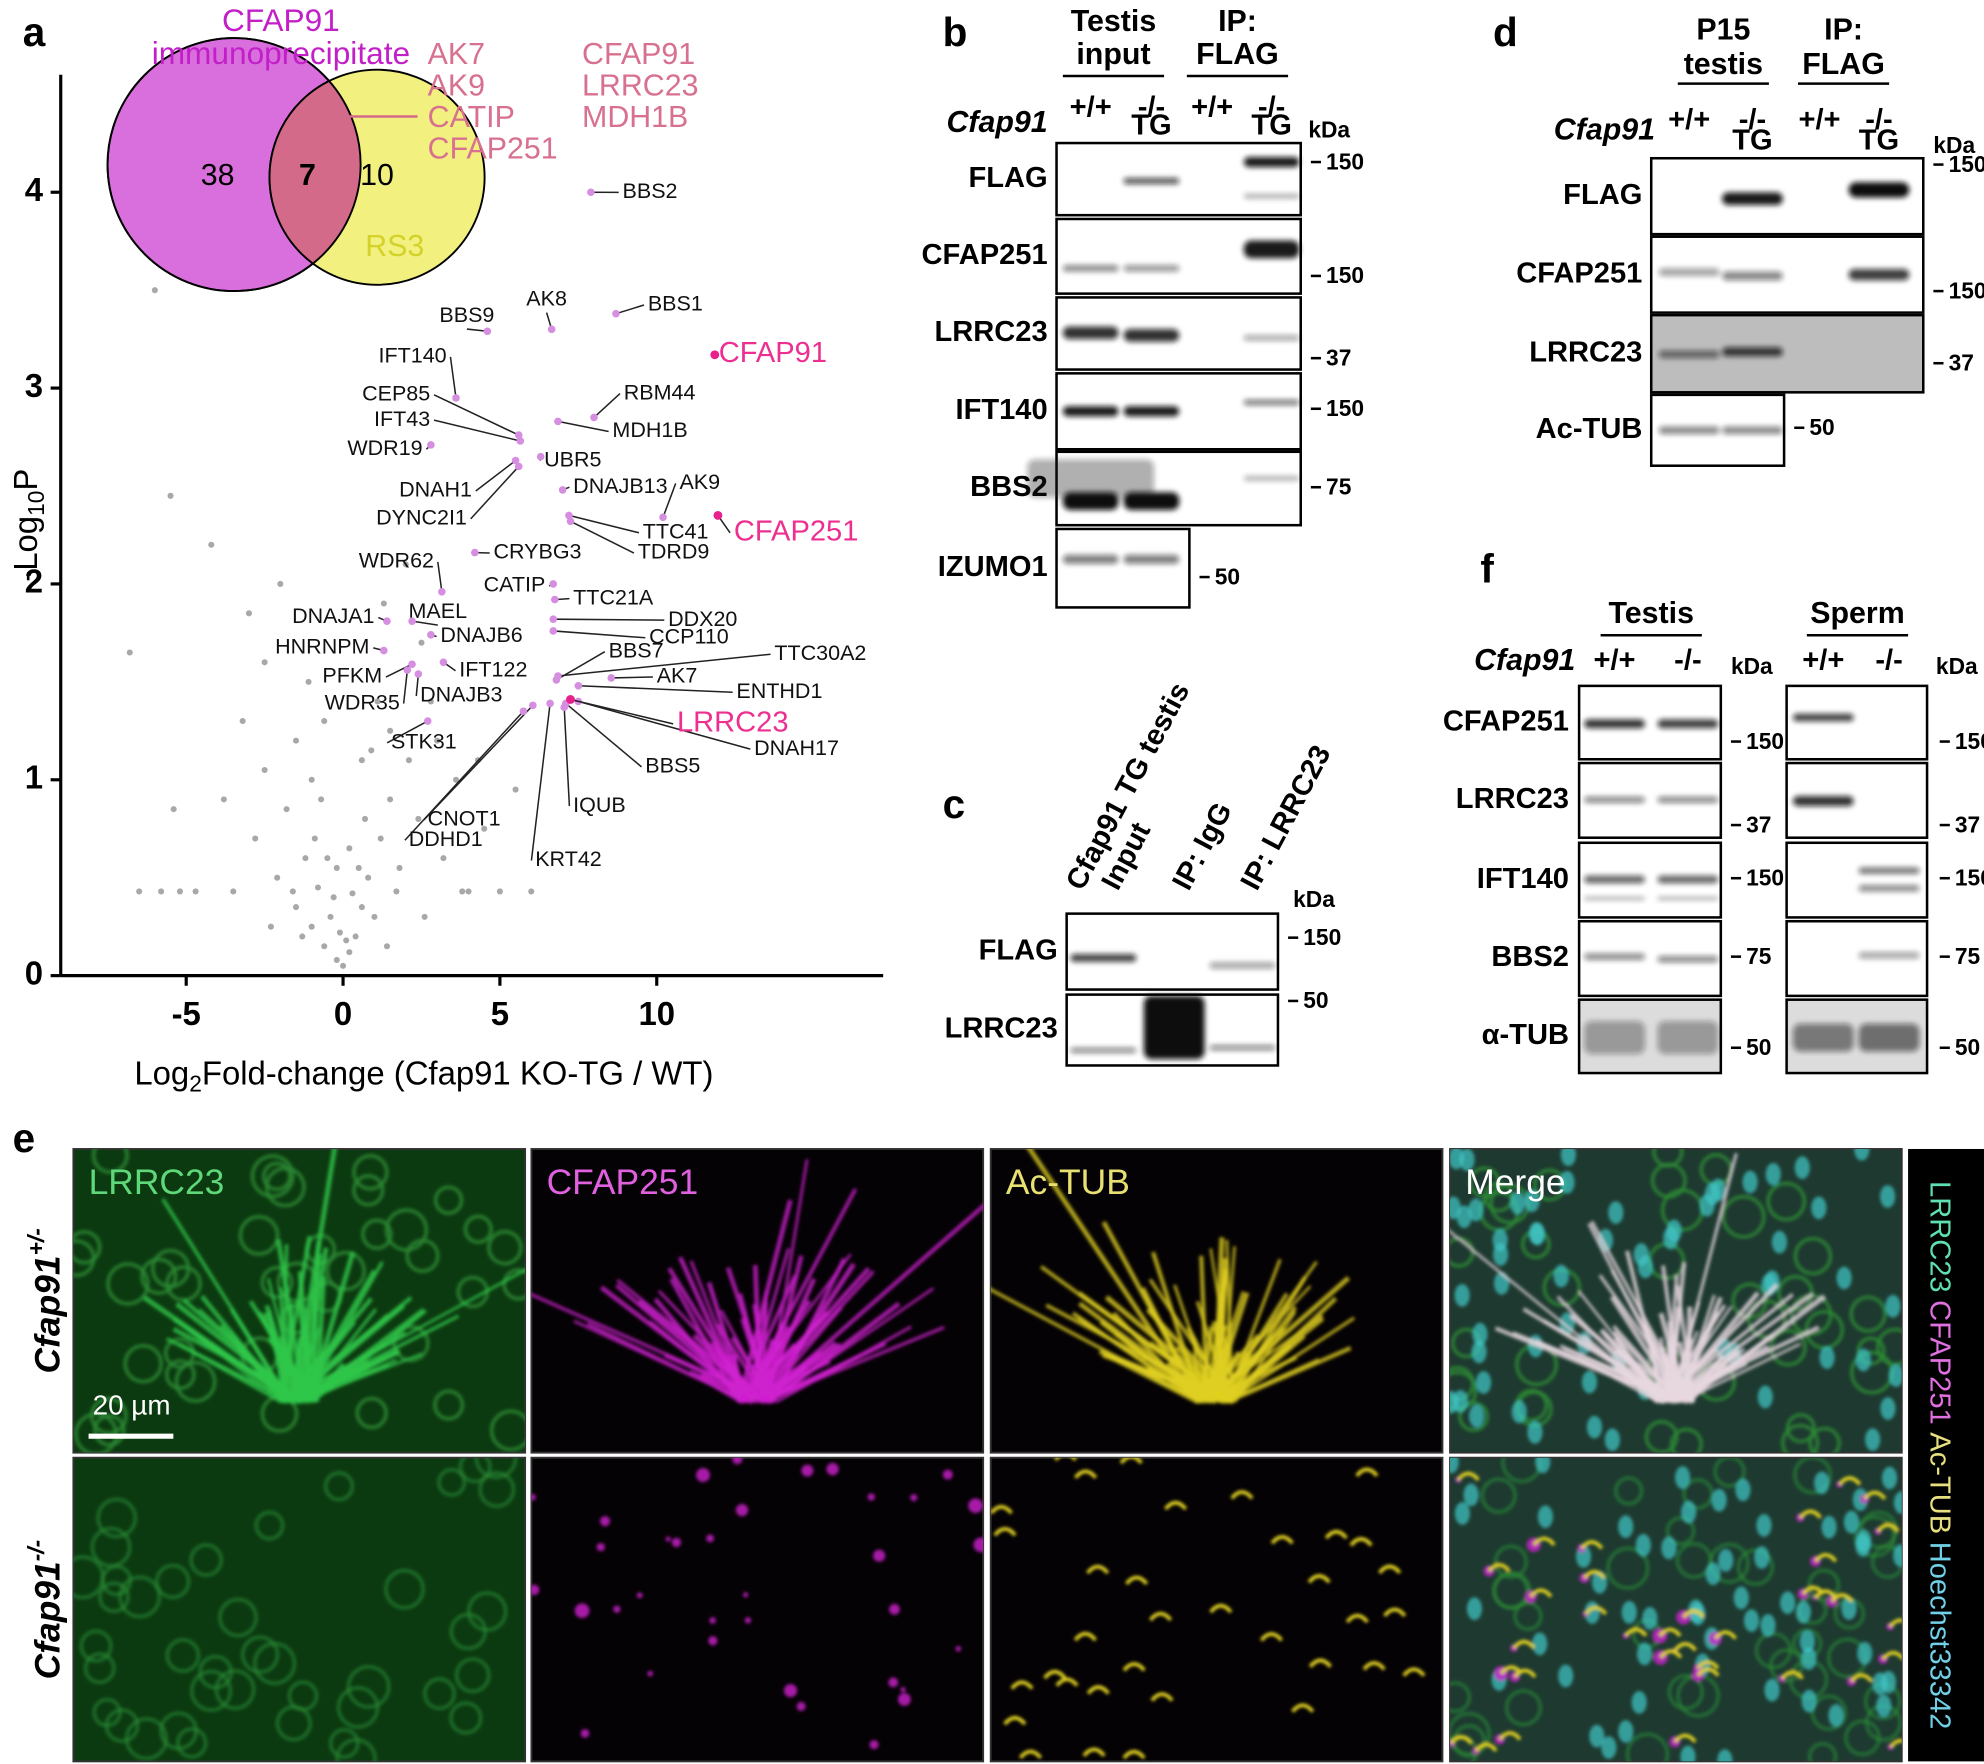  Describe the element at coordinates (493, 669) in the screenshot. I see `point-label: IFT122` at that location.